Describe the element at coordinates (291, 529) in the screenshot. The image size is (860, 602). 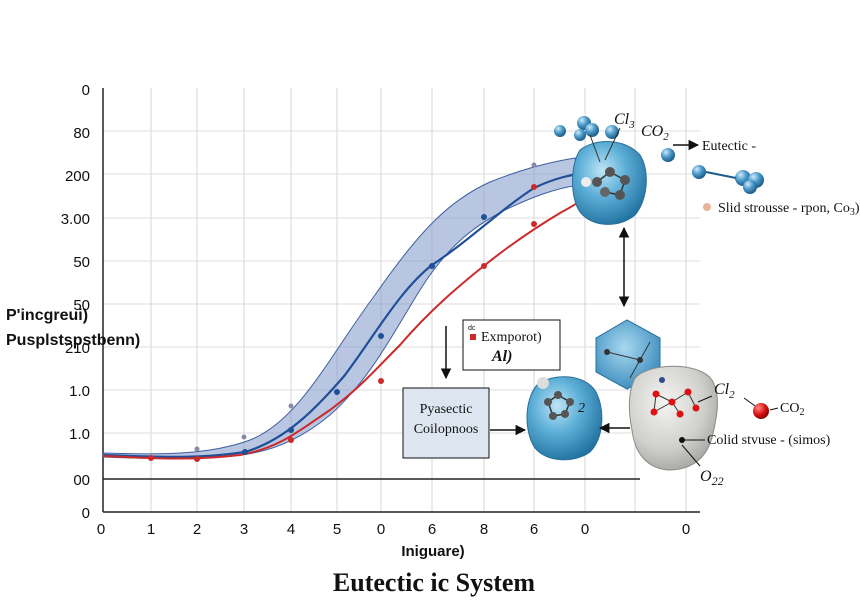
I see `x-tick-label: 4` at that location.